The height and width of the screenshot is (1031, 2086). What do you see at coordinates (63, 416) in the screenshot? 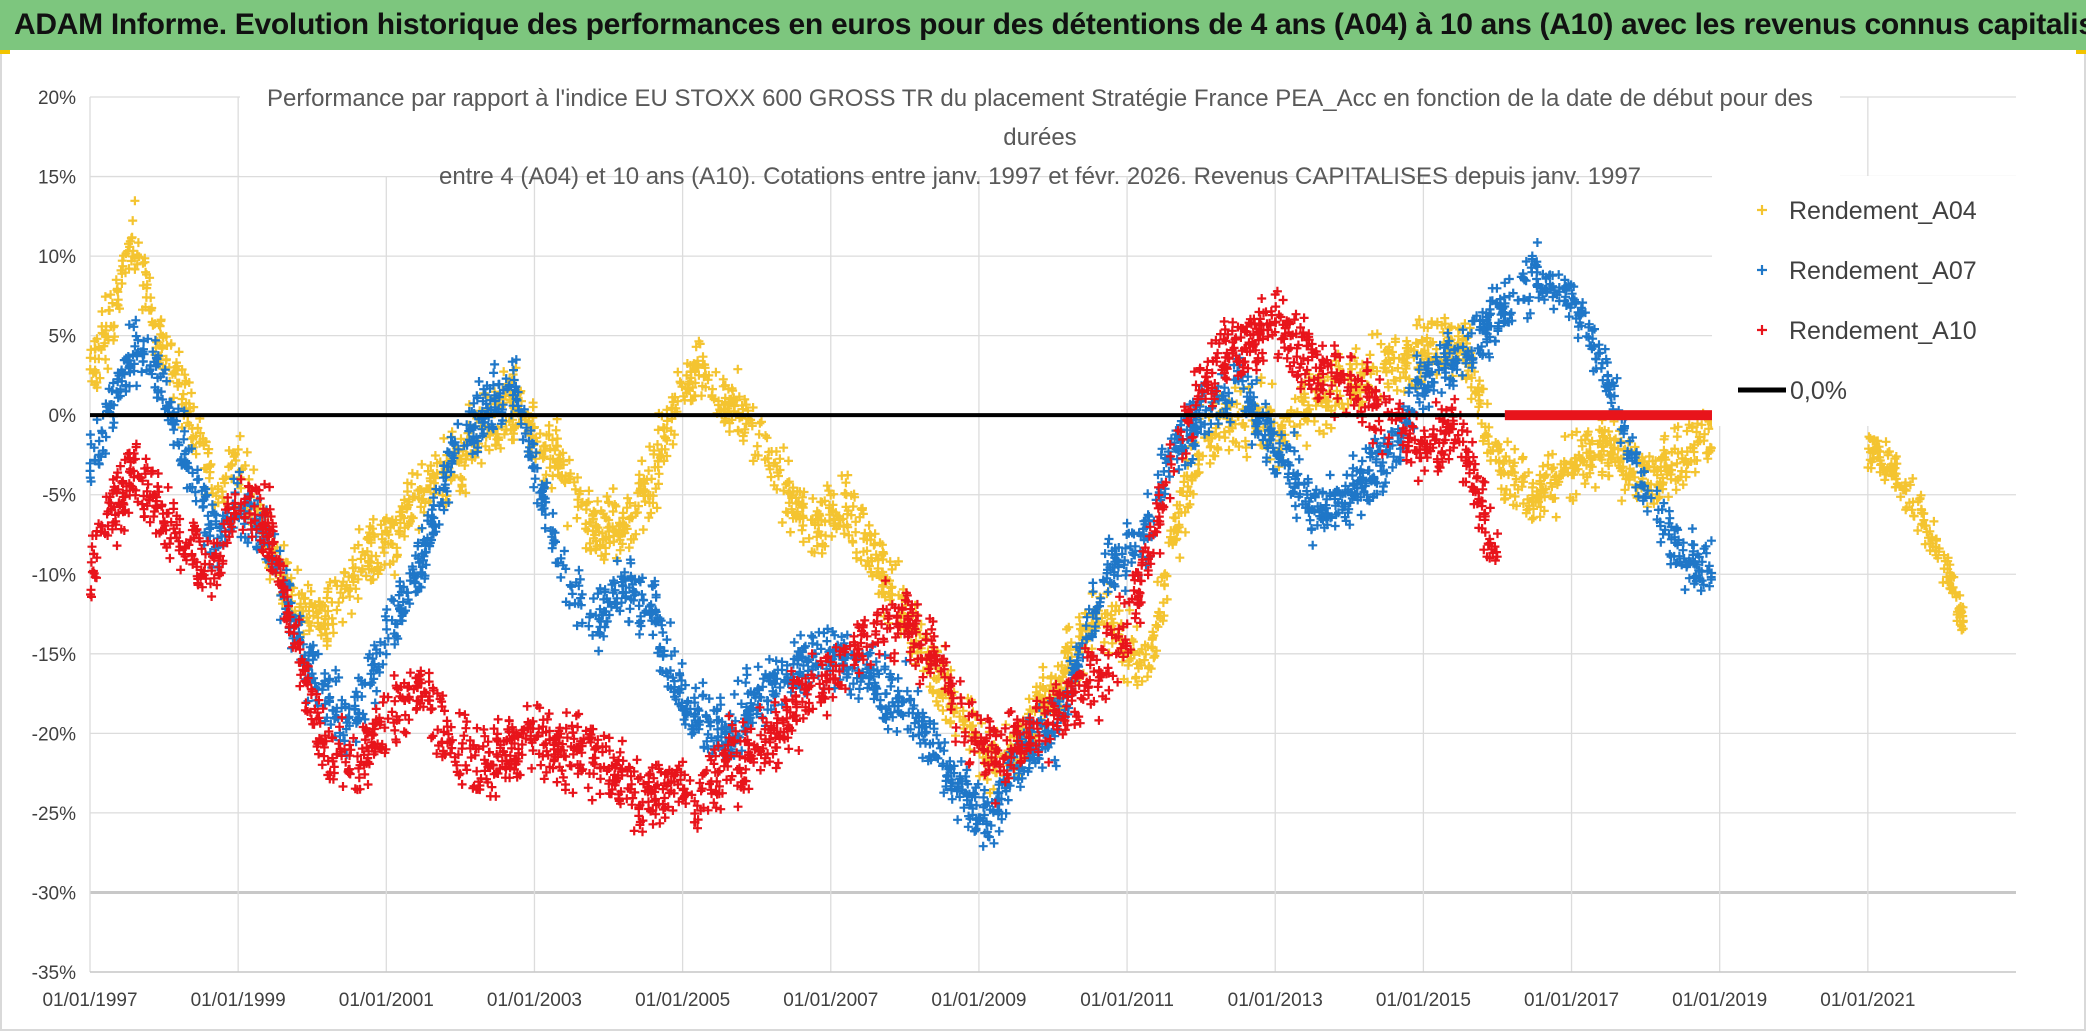
I see `y-tick-label: 0%` at bounding box center [63, 416].